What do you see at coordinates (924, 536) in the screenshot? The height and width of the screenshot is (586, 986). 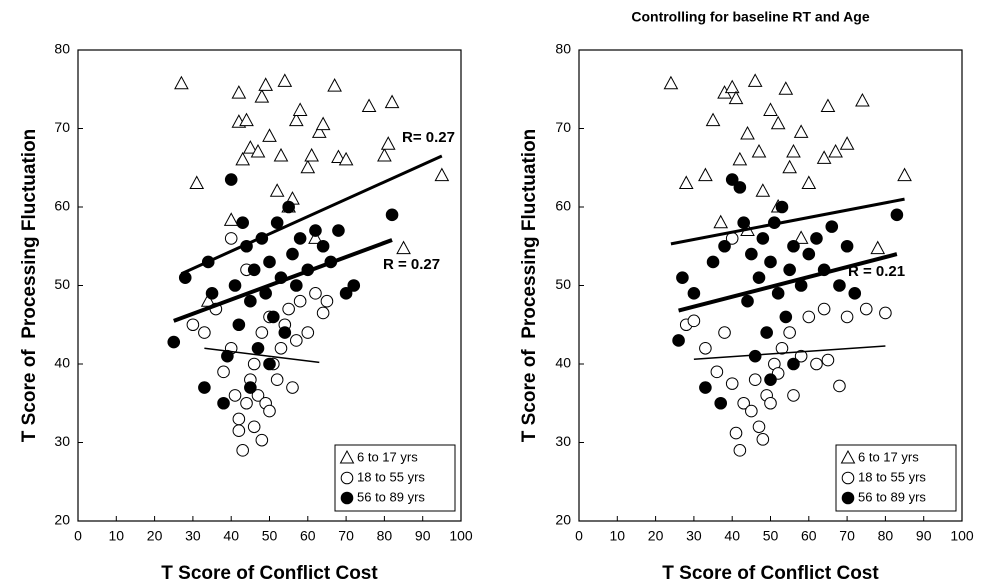 I see `x-tick-label: 90` at bounding box center [924, 536].